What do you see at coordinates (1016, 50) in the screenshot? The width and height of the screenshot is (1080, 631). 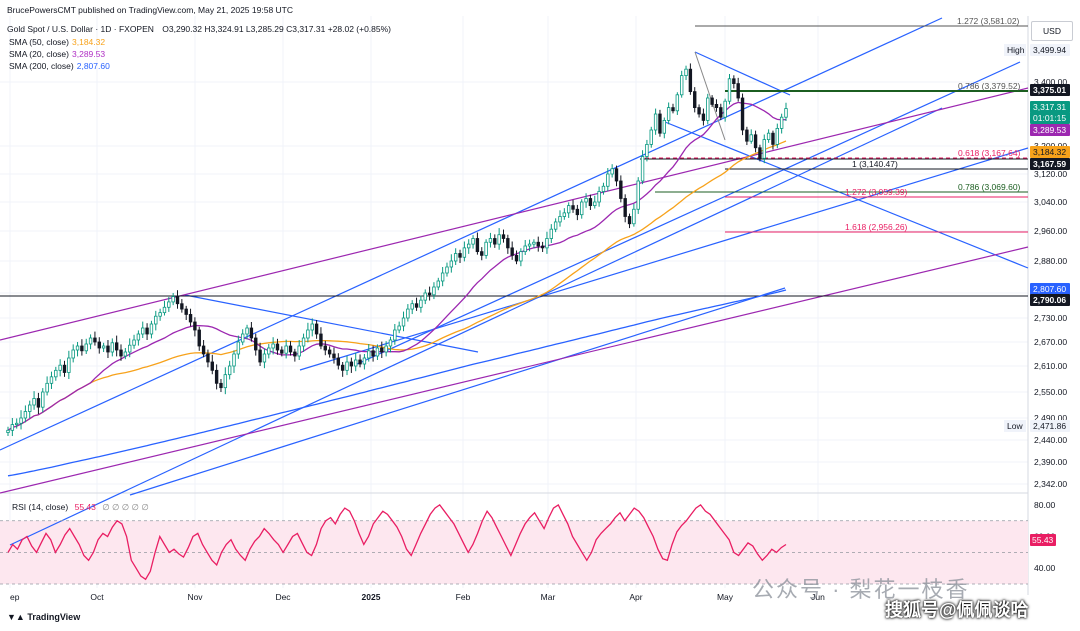 I see `price-tag-name: High` at bounding box center [1016, 50].